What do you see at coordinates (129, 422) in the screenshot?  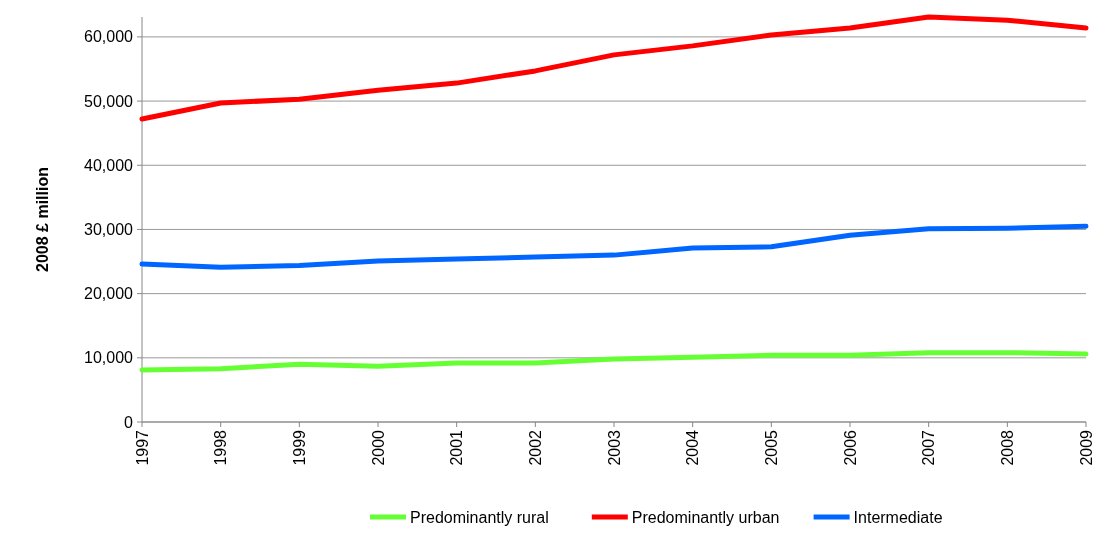 I see `y-tick-label: 0` at bounding box center [129, 422].